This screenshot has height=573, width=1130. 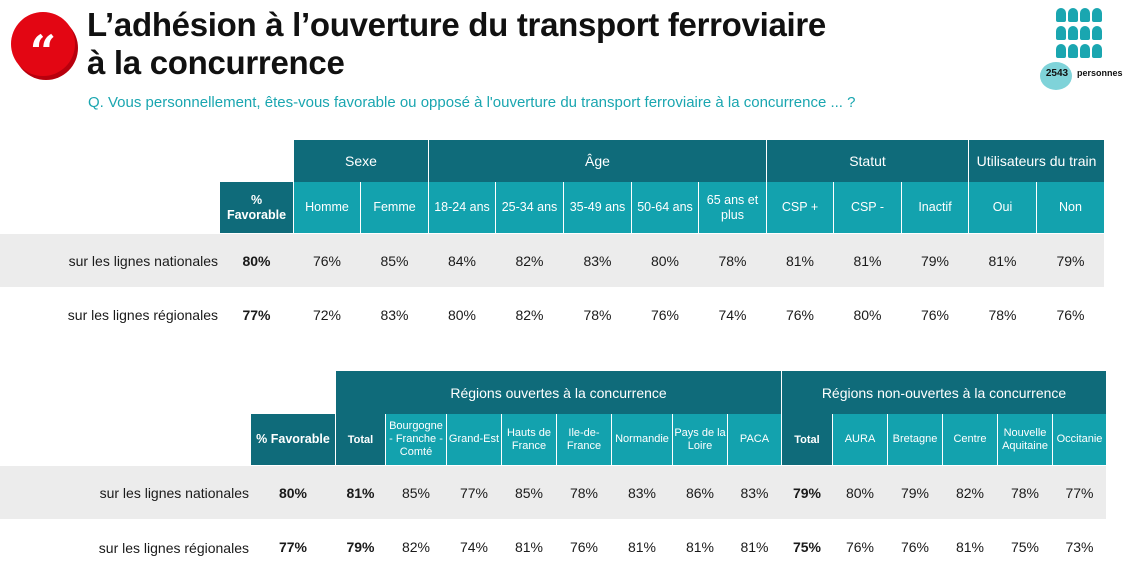 I want to click on col-header-inactif: Inactif, so click(x=935, y=207).